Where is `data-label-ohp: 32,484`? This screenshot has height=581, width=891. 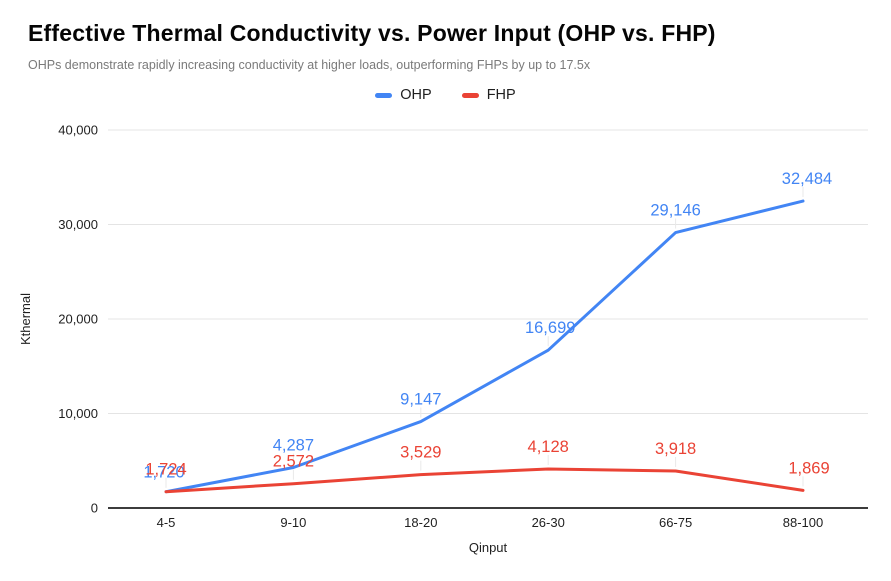 data-label-ohp: 32,484 is located at coordinates (807, 179).